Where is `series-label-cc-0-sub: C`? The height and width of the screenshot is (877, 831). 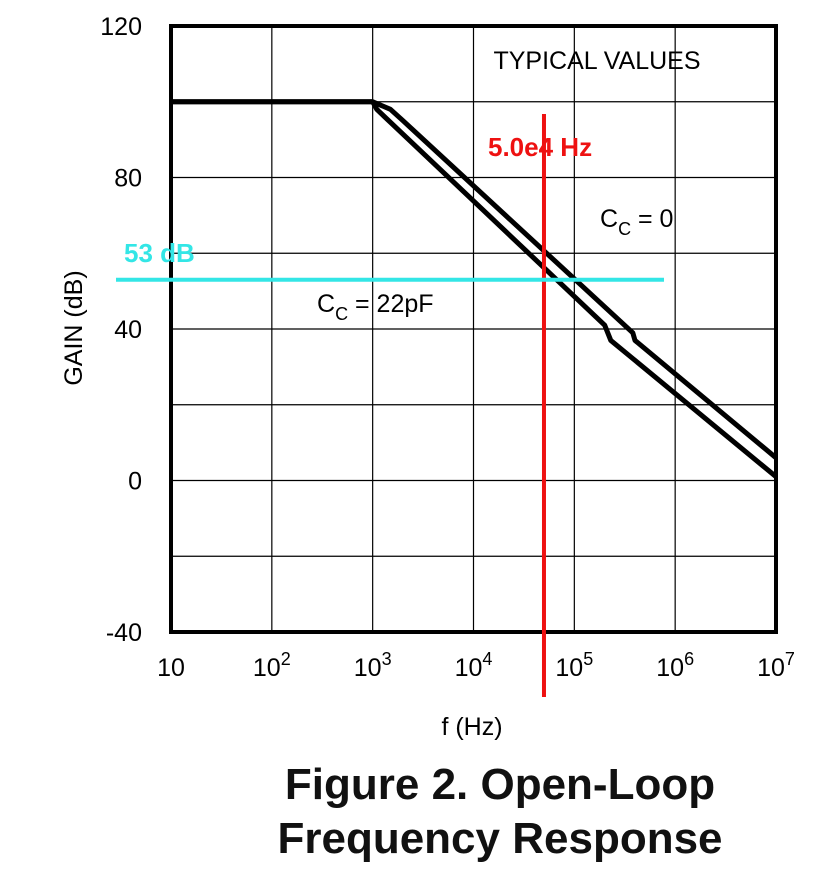 series-label-cc-0-sub: C is located at coordinates (624, 229).